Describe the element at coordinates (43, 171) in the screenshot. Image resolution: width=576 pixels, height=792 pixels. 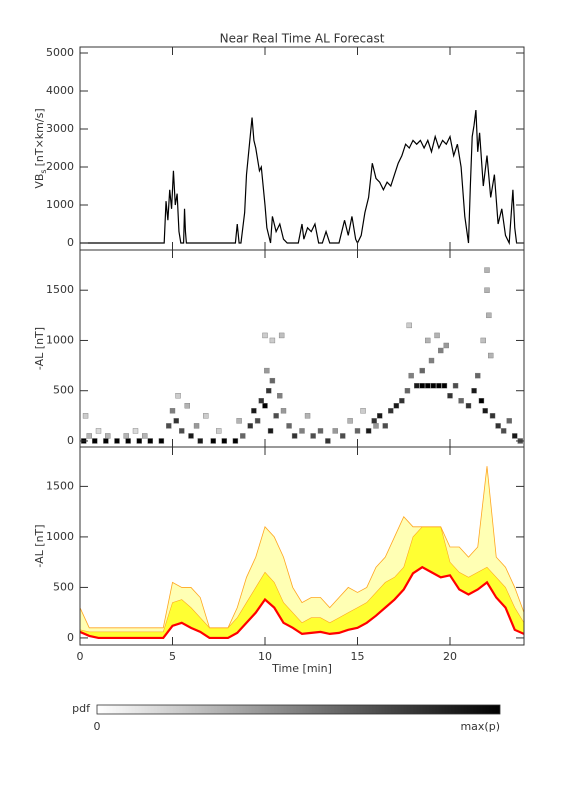
I see `y-label-sub: s` at that location.